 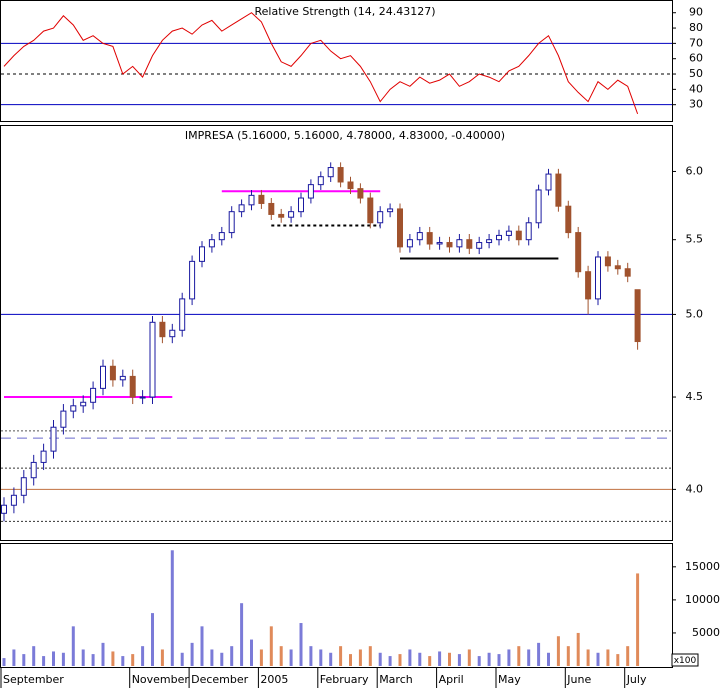 What do you see at coordinates (702, 599) in the screenshot?
I see `y-tick-label: 10000` at bounding box center [702, 599].